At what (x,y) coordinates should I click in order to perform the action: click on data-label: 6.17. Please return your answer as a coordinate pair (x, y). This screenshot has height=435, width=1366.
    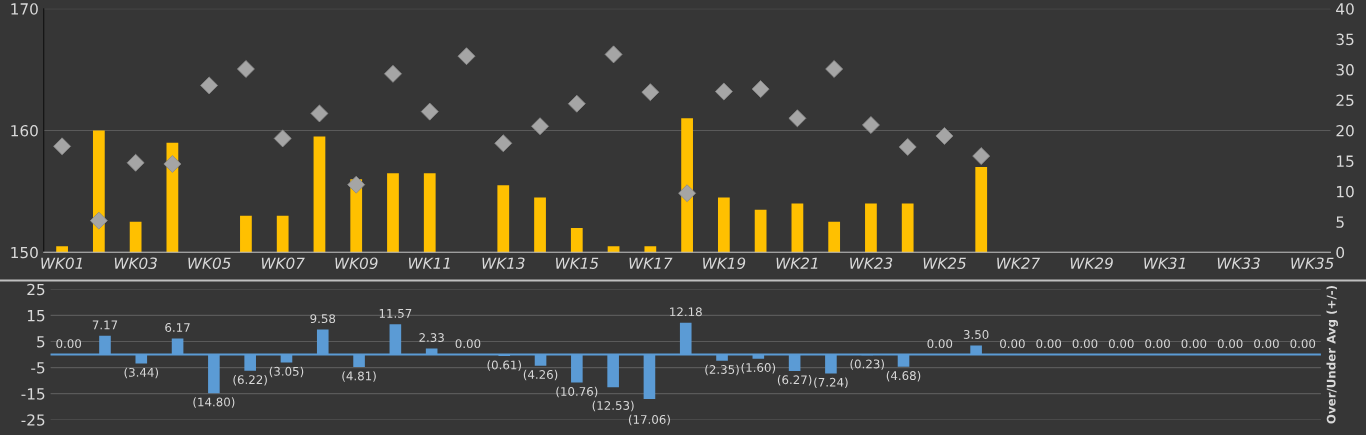
    Looking at the image, I should click on (177, 327).